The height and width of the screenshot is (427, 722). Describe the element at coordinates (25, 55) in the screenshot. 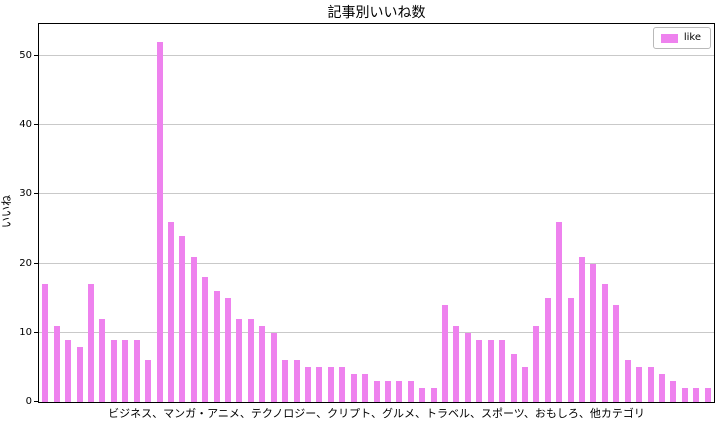

I see `y-tick-label: 50` at that location.